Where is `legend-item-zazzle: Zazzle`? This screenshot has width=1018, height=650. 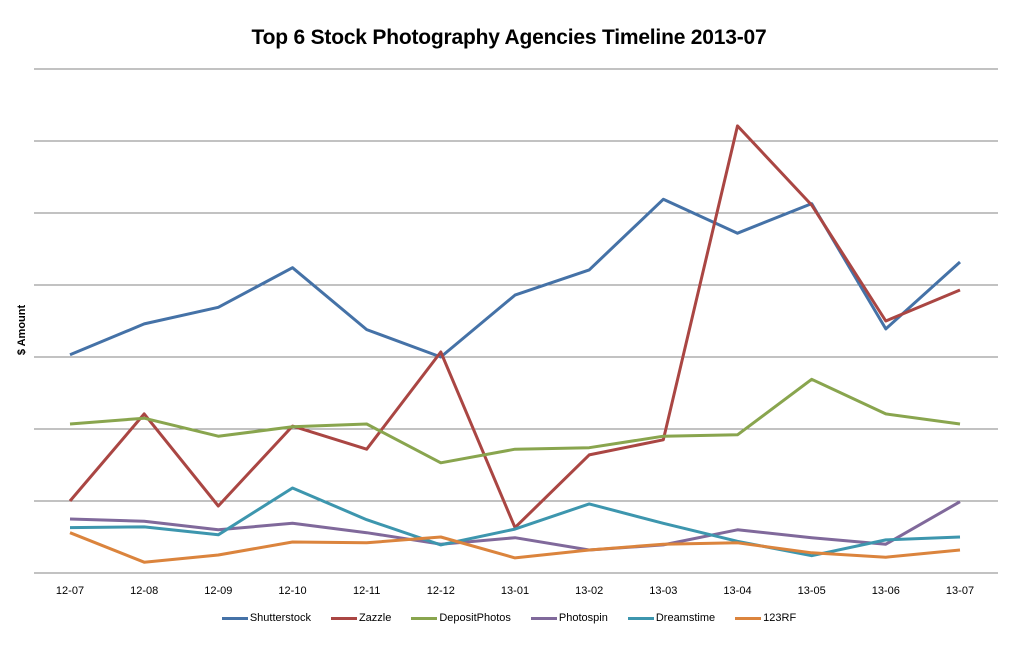 legend-item-zazzle: Zazzle is located at coordinates (361, 618).